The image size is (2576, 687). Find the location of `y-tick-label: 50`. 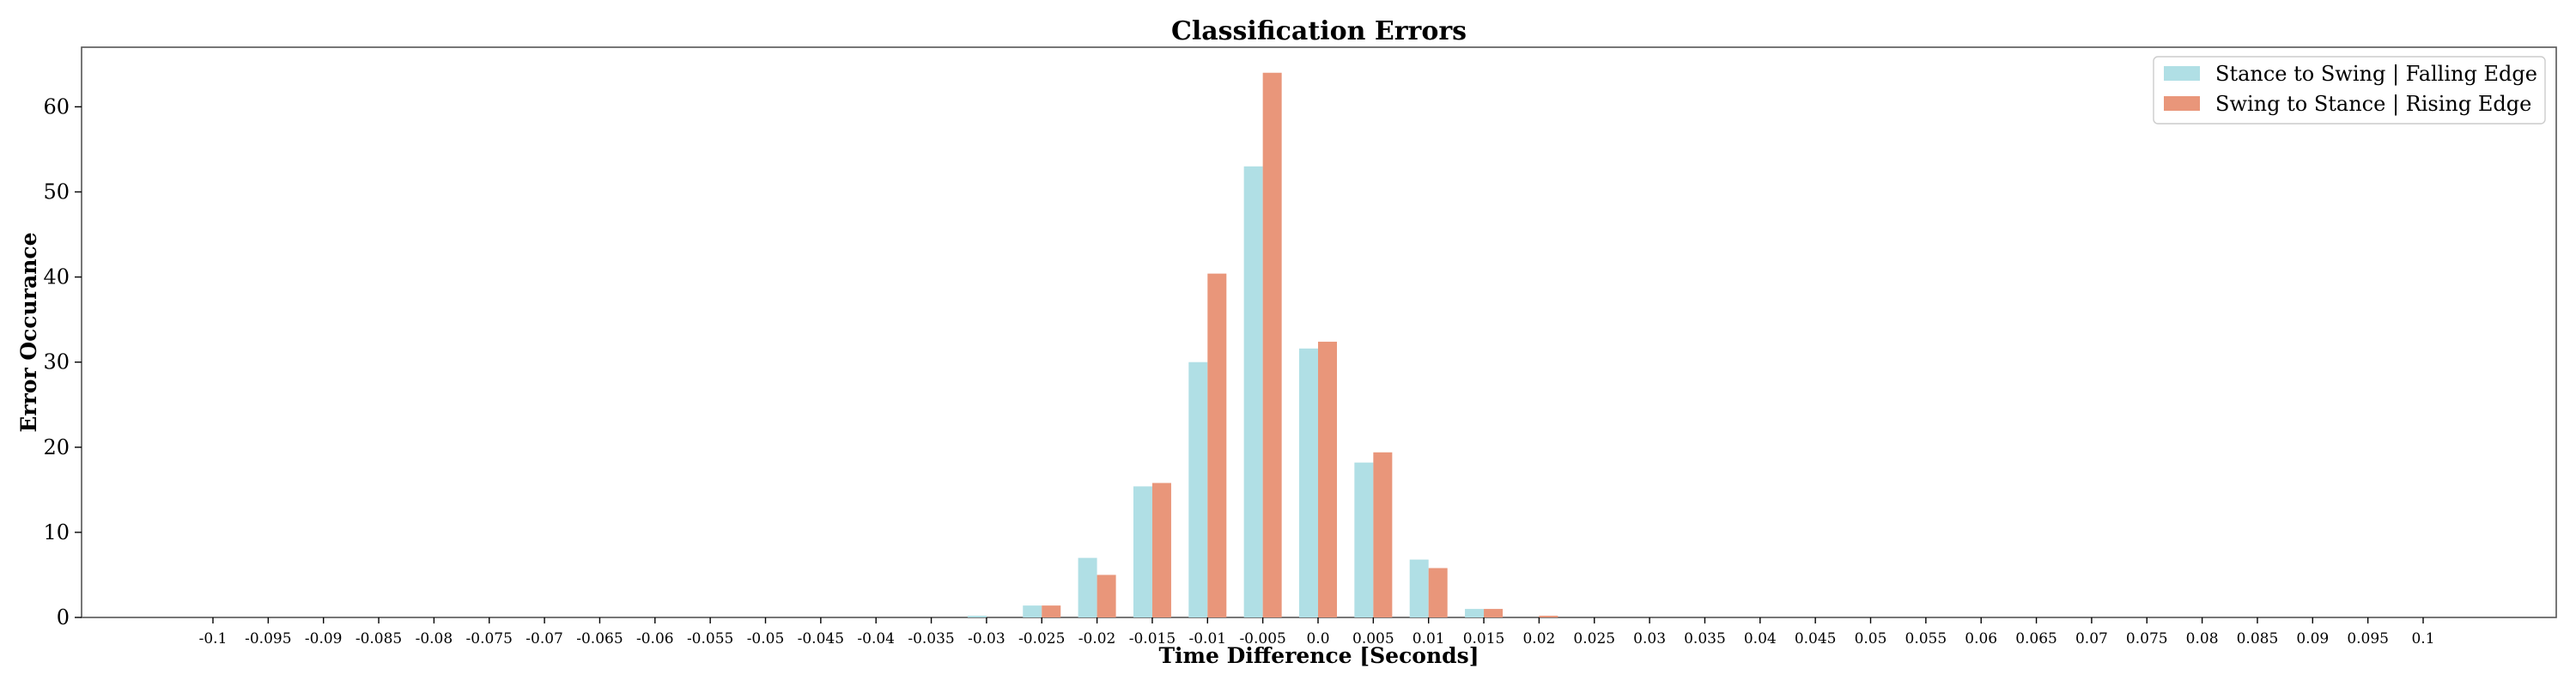

y-tick-label: 50 is located at coordinates (56, 191).